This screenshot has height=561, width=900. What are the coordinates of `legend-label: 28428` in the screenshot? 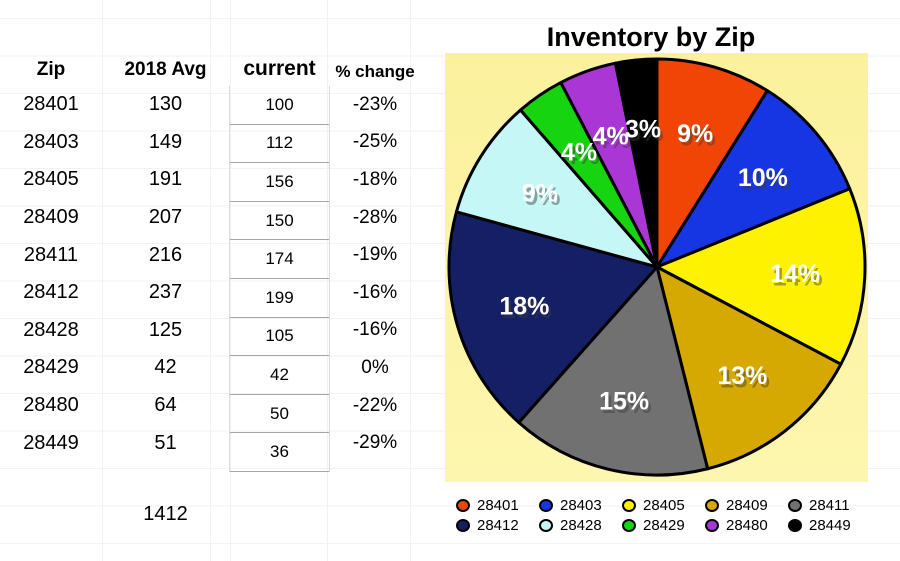 It's located at (581, 525).